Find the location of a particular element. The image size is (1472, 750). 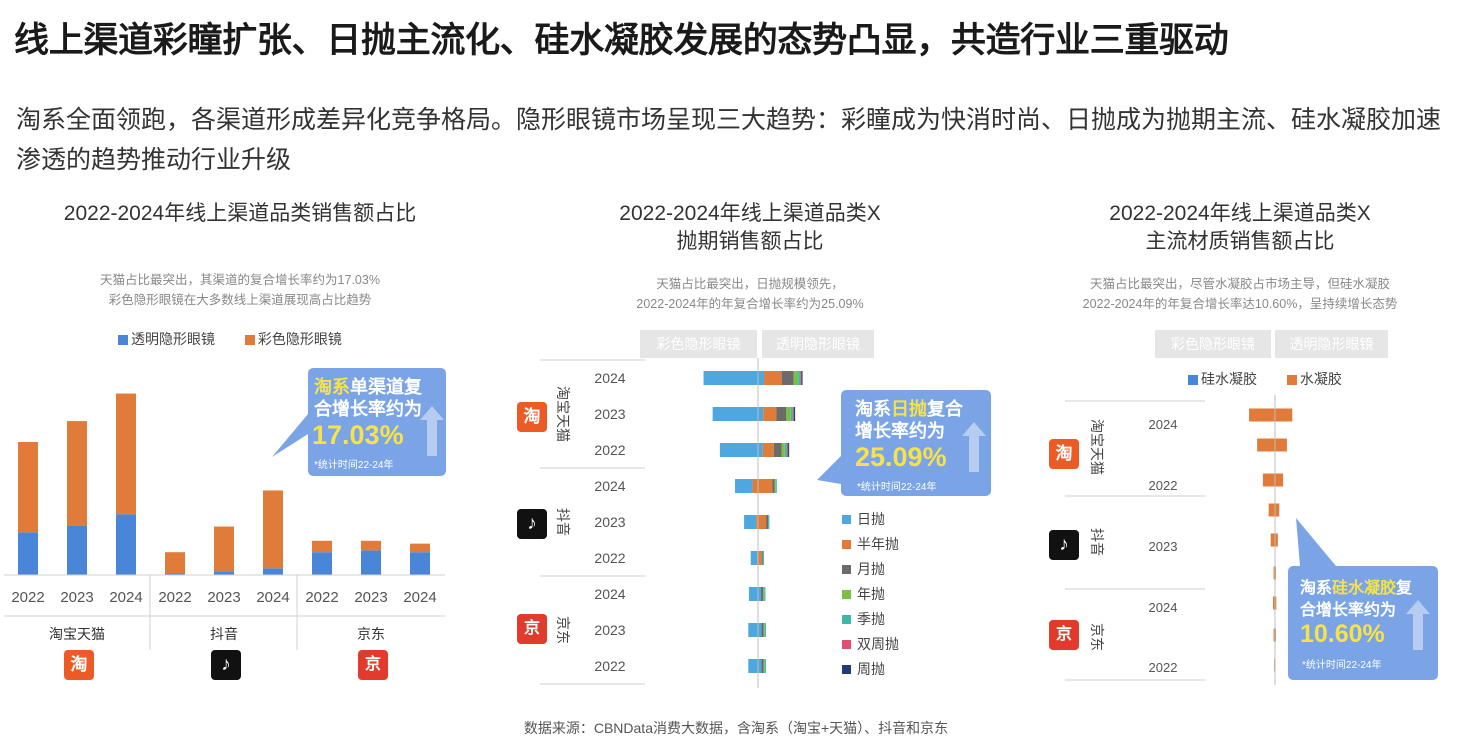

legend-label: 日抛 is located at coordinates (871, 519).